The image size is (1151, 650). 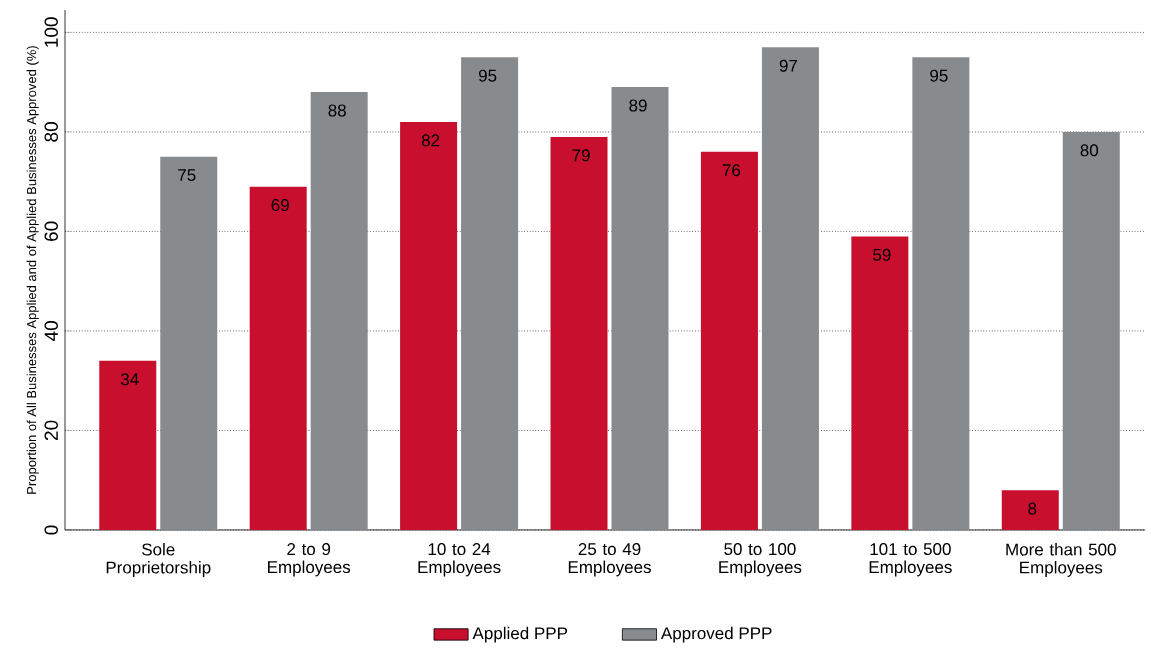 What do you see at coordinates (51, 430) in the screenshot?
I see `y-tick-label: 20` at bounding box center [51, 430].